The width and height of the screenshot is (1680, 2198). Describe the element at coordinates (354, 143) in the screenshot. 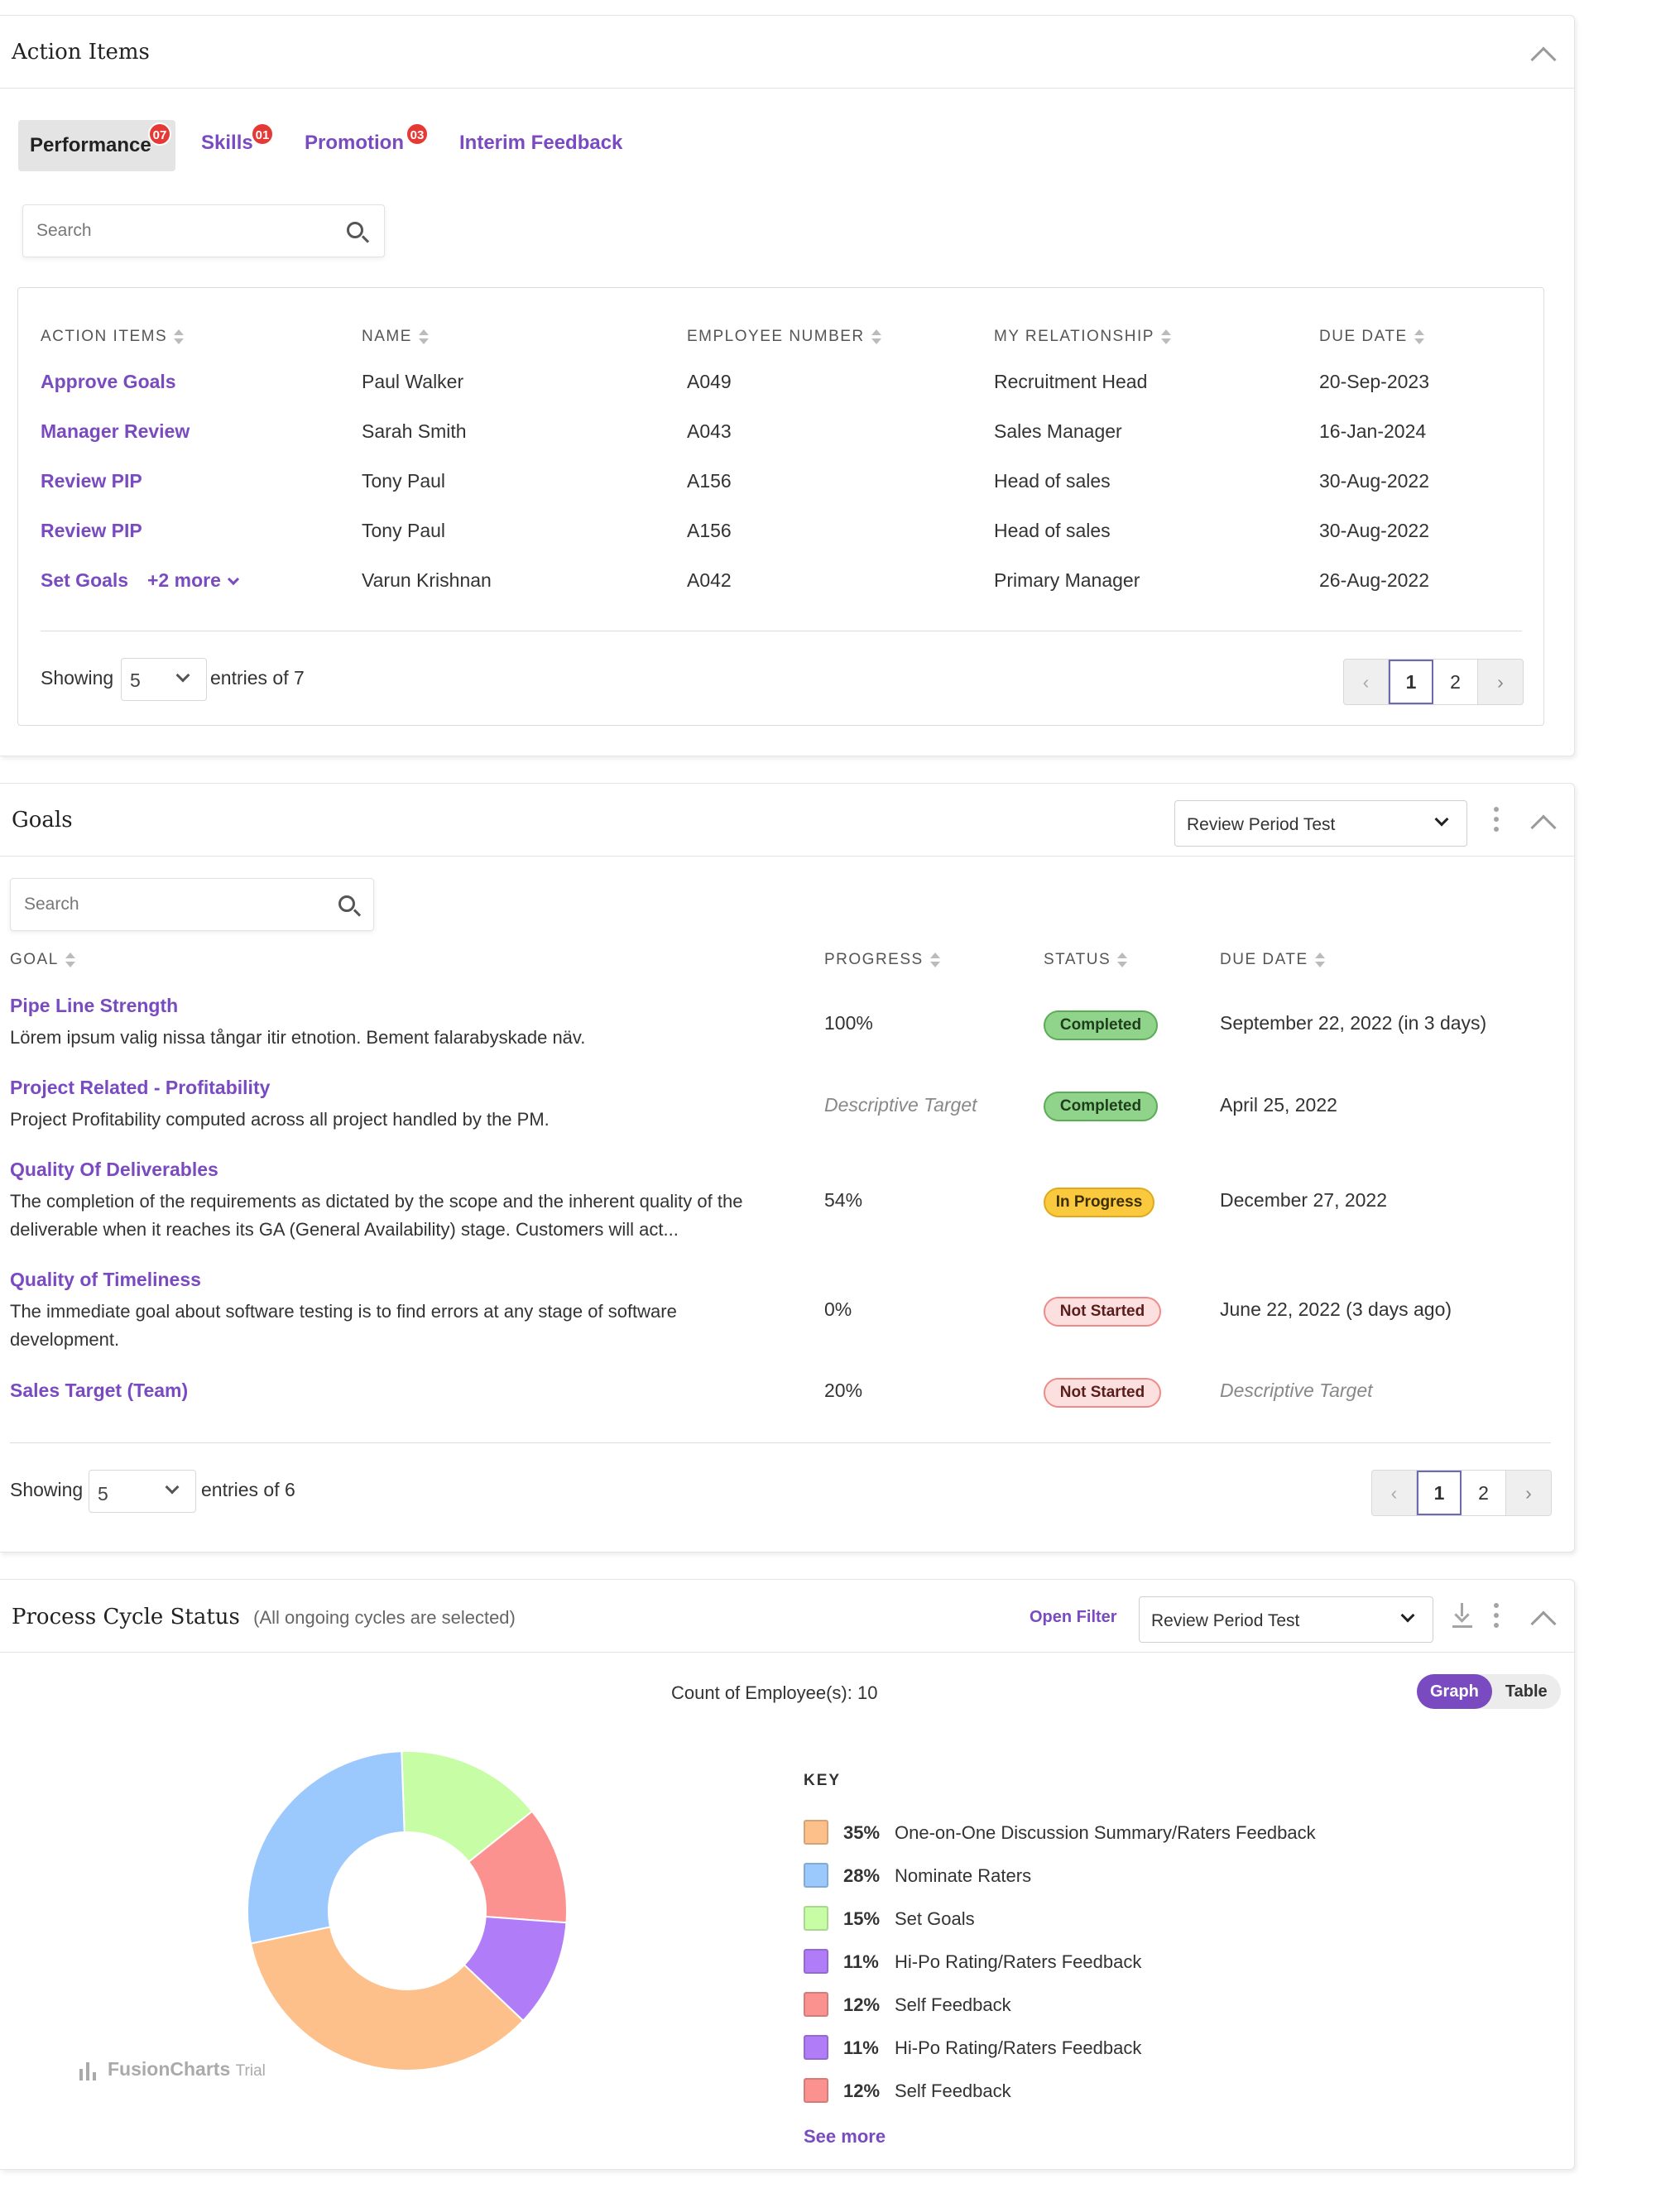

I see `tab-promotion: Promotion` at that location.